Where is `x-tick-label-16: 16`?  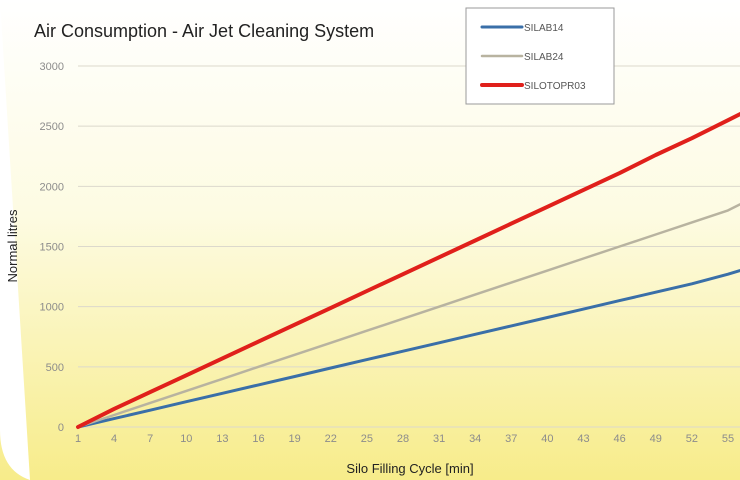
x-tick-label-16: 16 is located at coordinates (258, 439).